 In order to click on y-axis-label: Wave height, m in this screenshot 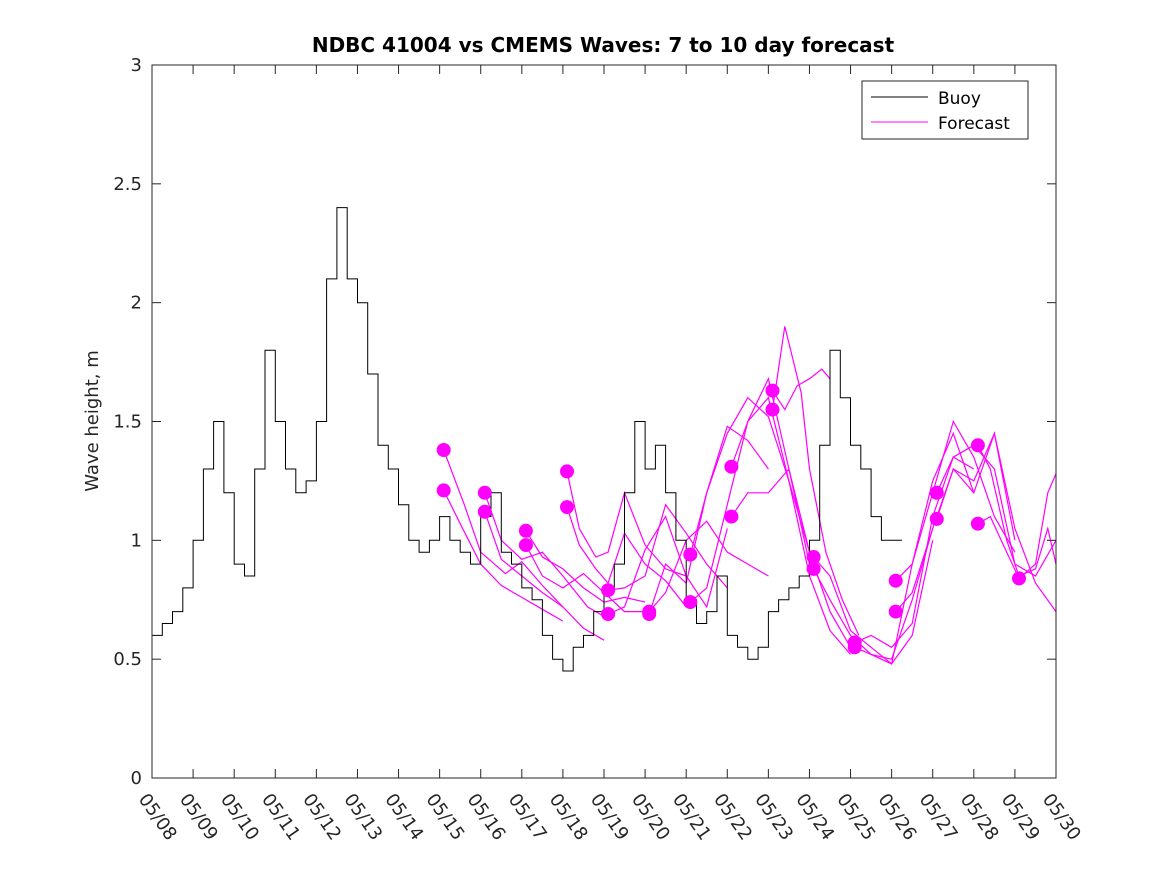, I will do `click(92, 420)`.